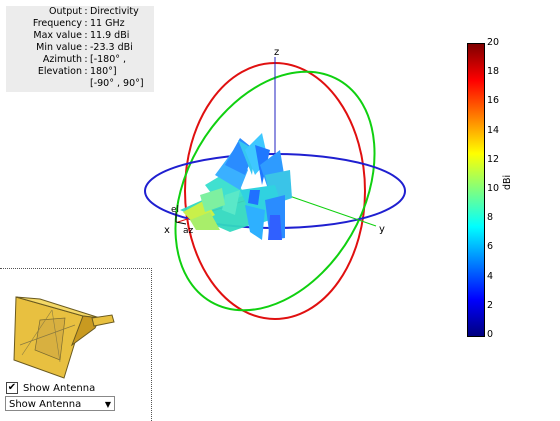  I want to click on colorbar-tick: 20, so click(493, 42).